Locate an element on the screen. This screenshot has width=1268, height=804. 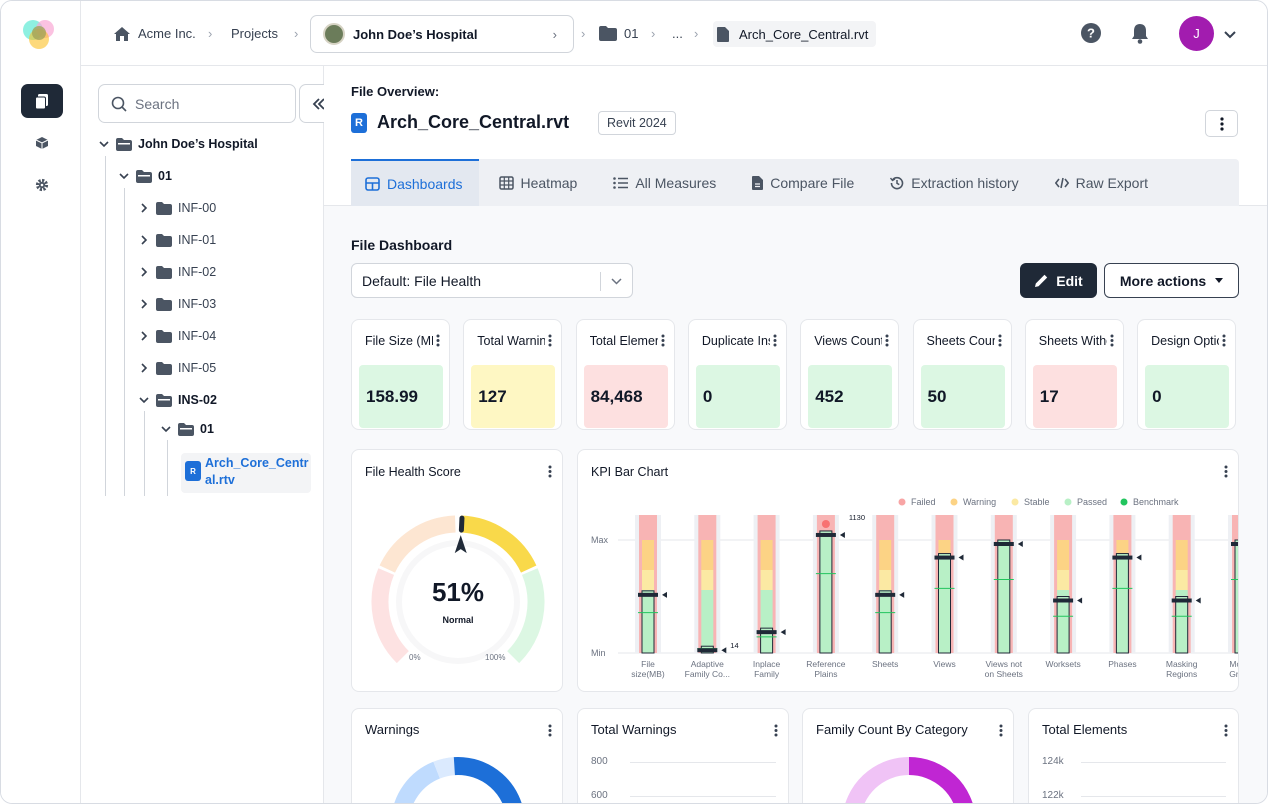
more-actions-button: More actions is located at coordinates (1171, 280).